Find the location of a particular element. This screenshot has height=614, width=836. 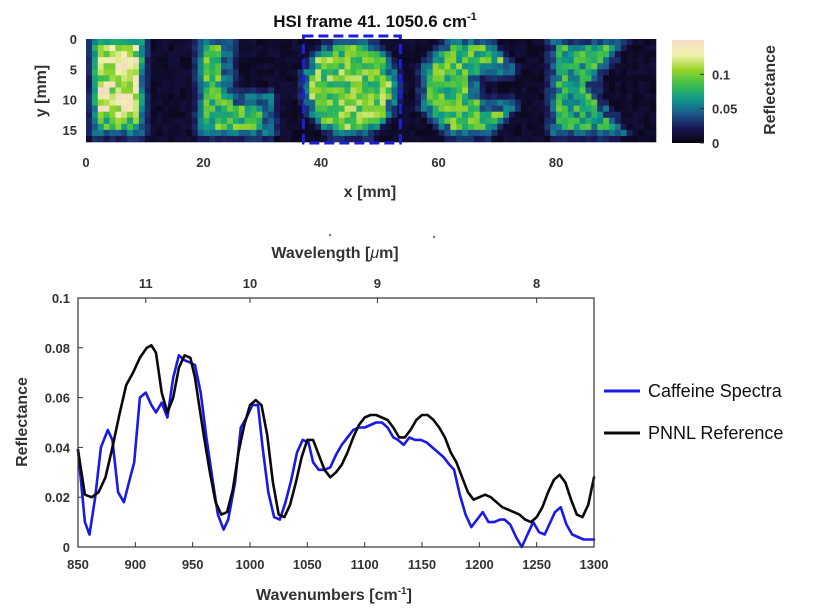

x-tick-label: 1150 is located at coordinates (422, 564).